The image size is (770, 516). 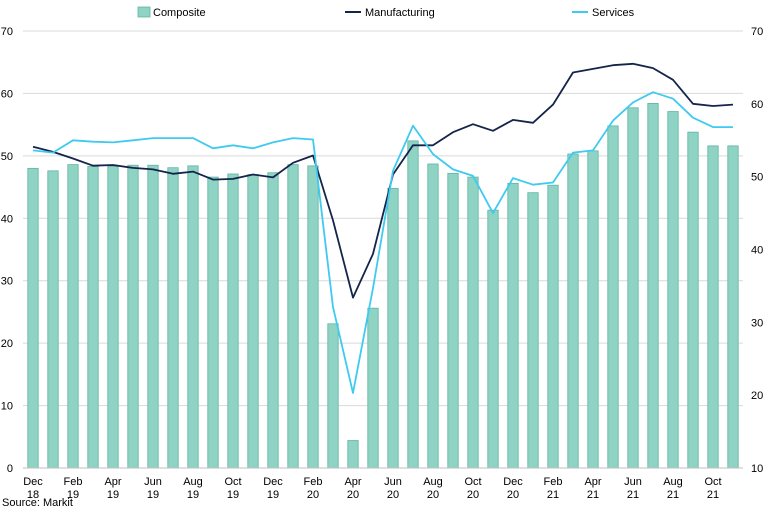 I want to click on left-tick-label: 60, so click(x=7, y=94).